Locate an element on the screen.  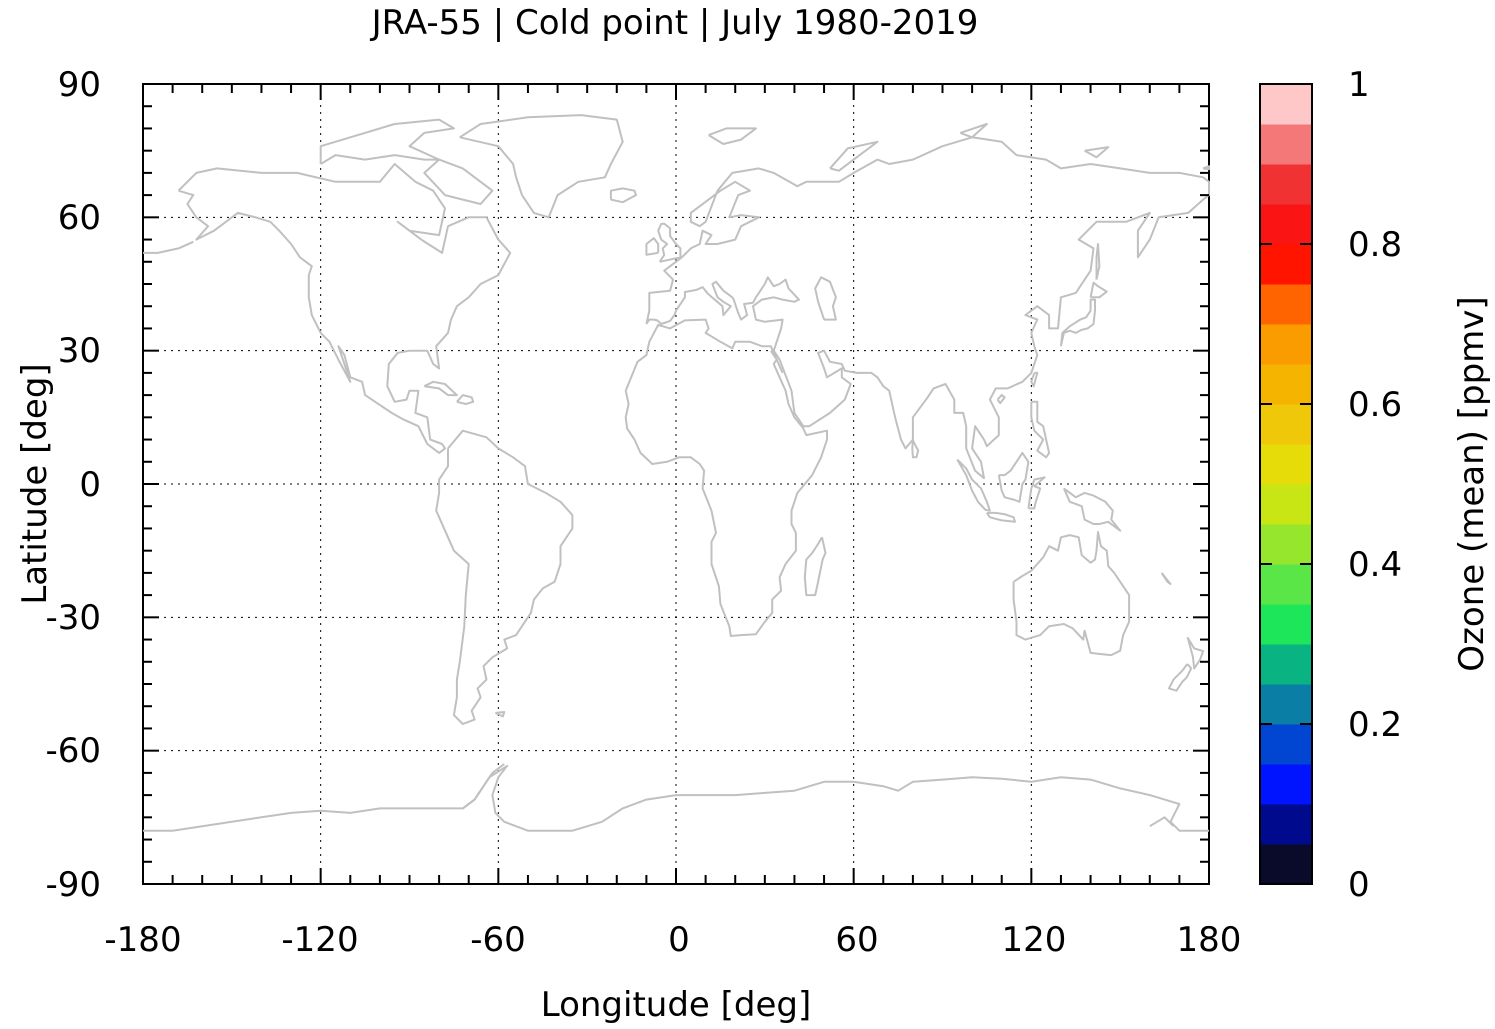
coastline-falklands is located at coordinates (500, 714).